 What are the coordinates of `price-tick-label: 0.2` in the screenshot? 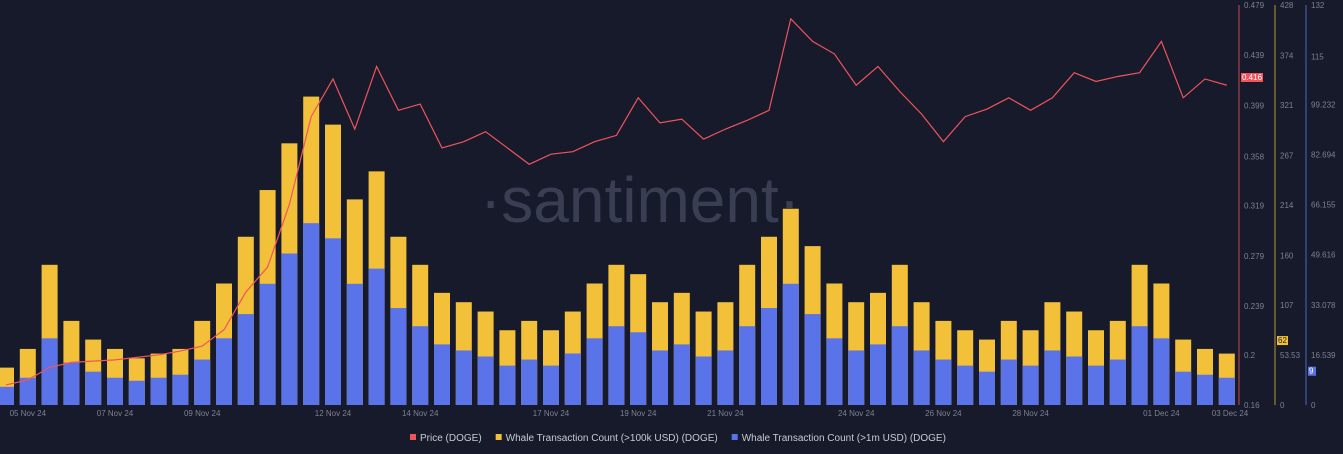 It's located at (1250, 355).